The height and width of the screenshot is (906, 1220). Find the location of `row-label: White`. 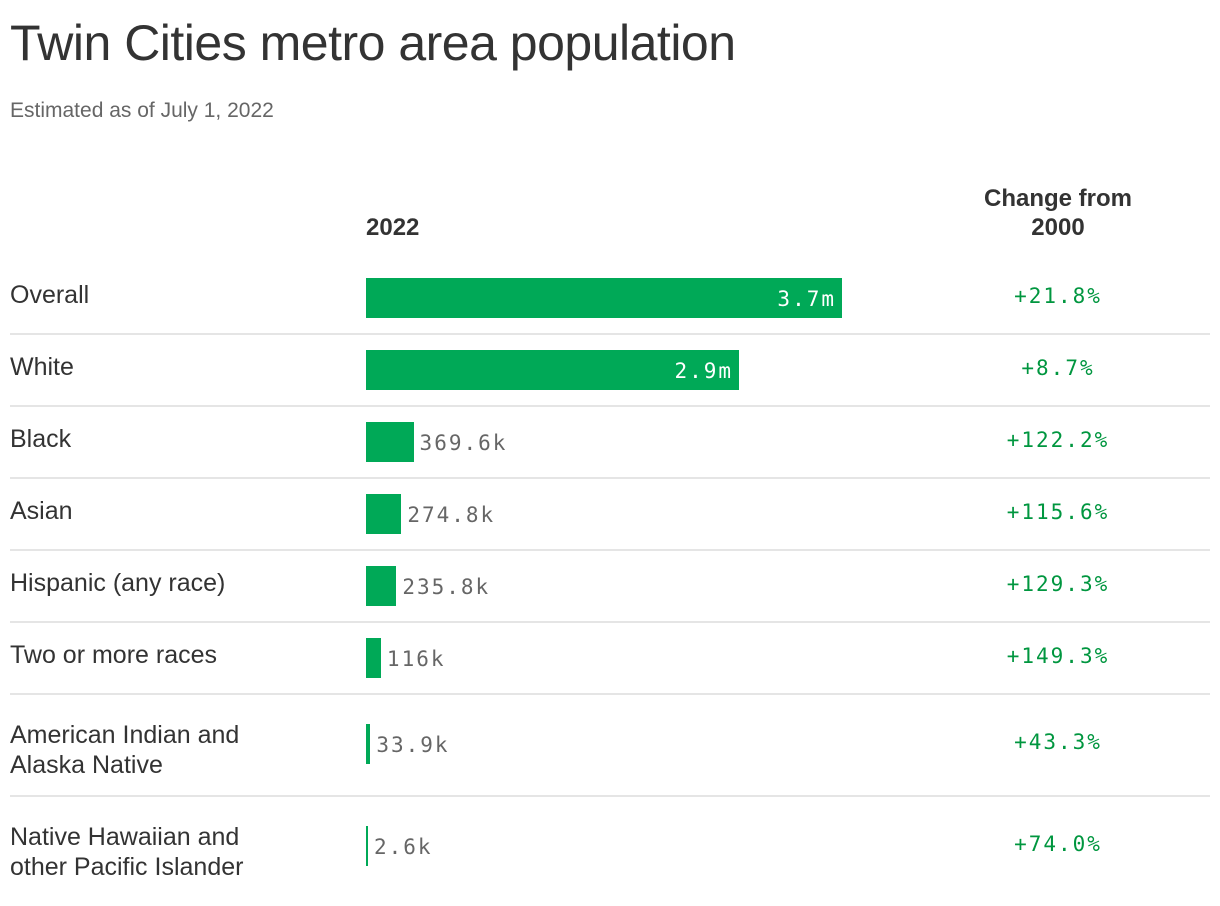

row-label: White is located at coordinates (42, 367).